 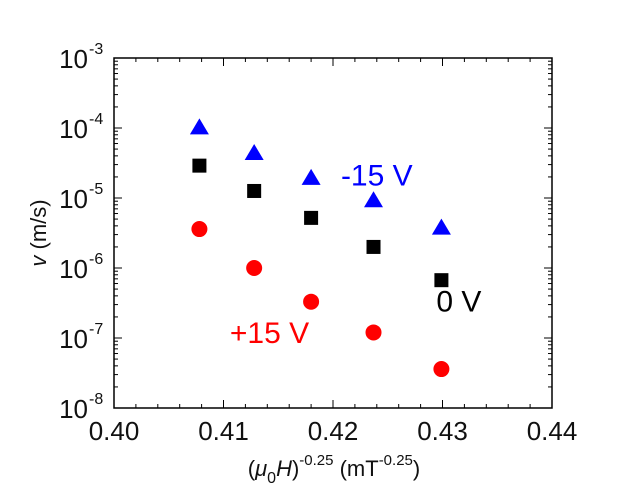 What do you see at coordinates (96, 49) in the screenshot?
I see `y-tick-exponent: -3` at bounding box center [96, 49].